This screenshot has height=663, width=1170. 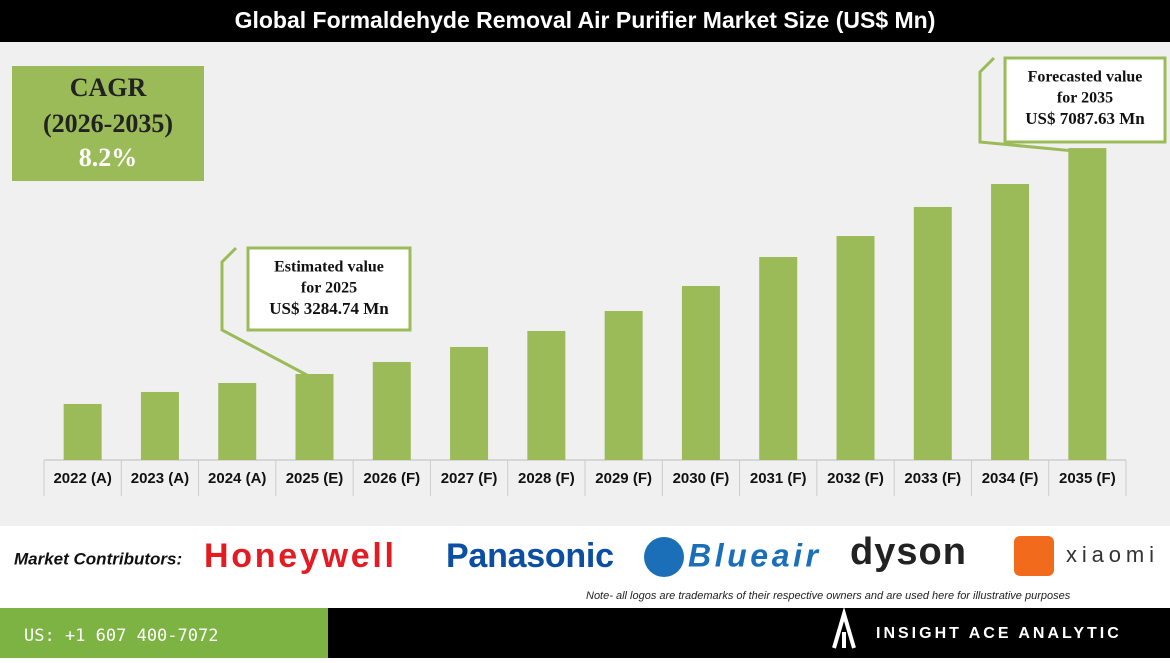 What do you see at coordinates (999, 633) in the screenshot?
I see `footer-brand: INSIGHT ACE ANALYTIC` at bounding box center [999, 633].